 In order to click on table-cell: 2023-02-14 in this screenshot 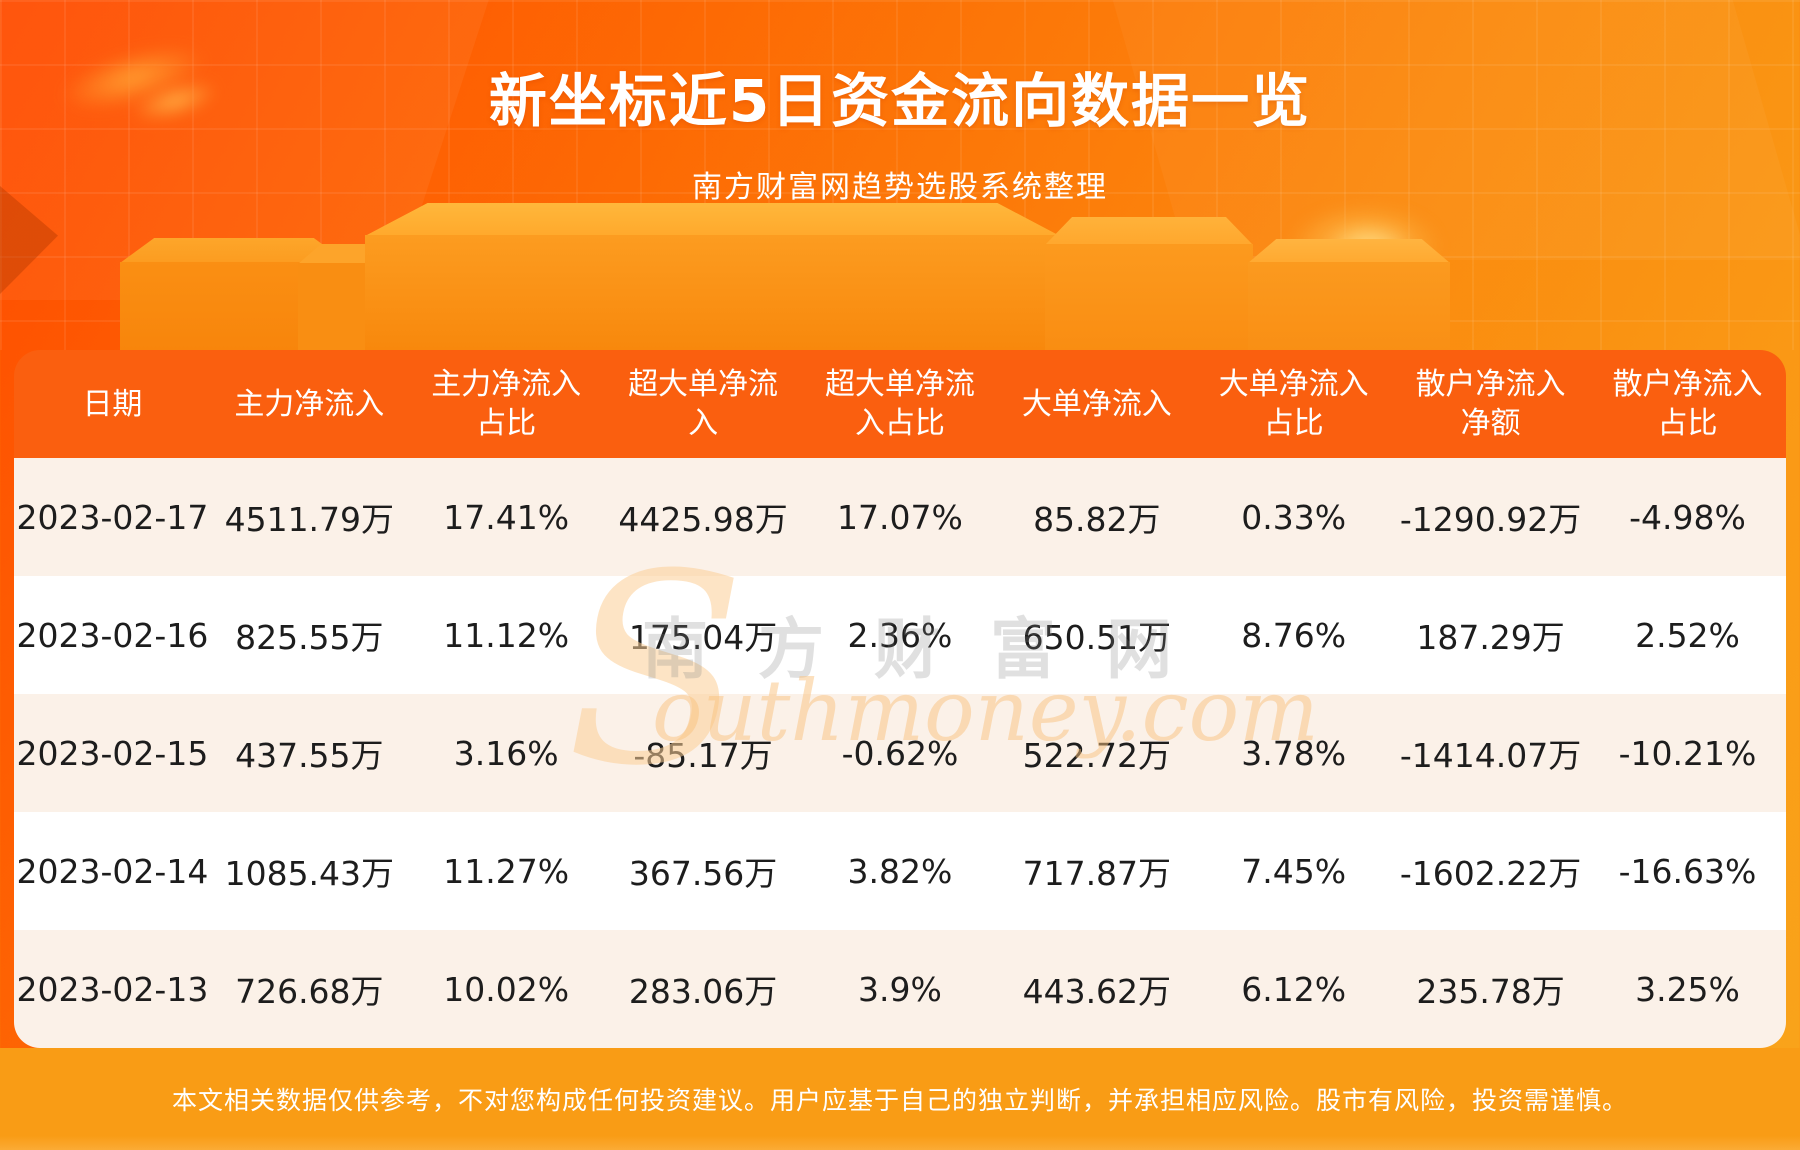, I will do `click(112, 871)`.